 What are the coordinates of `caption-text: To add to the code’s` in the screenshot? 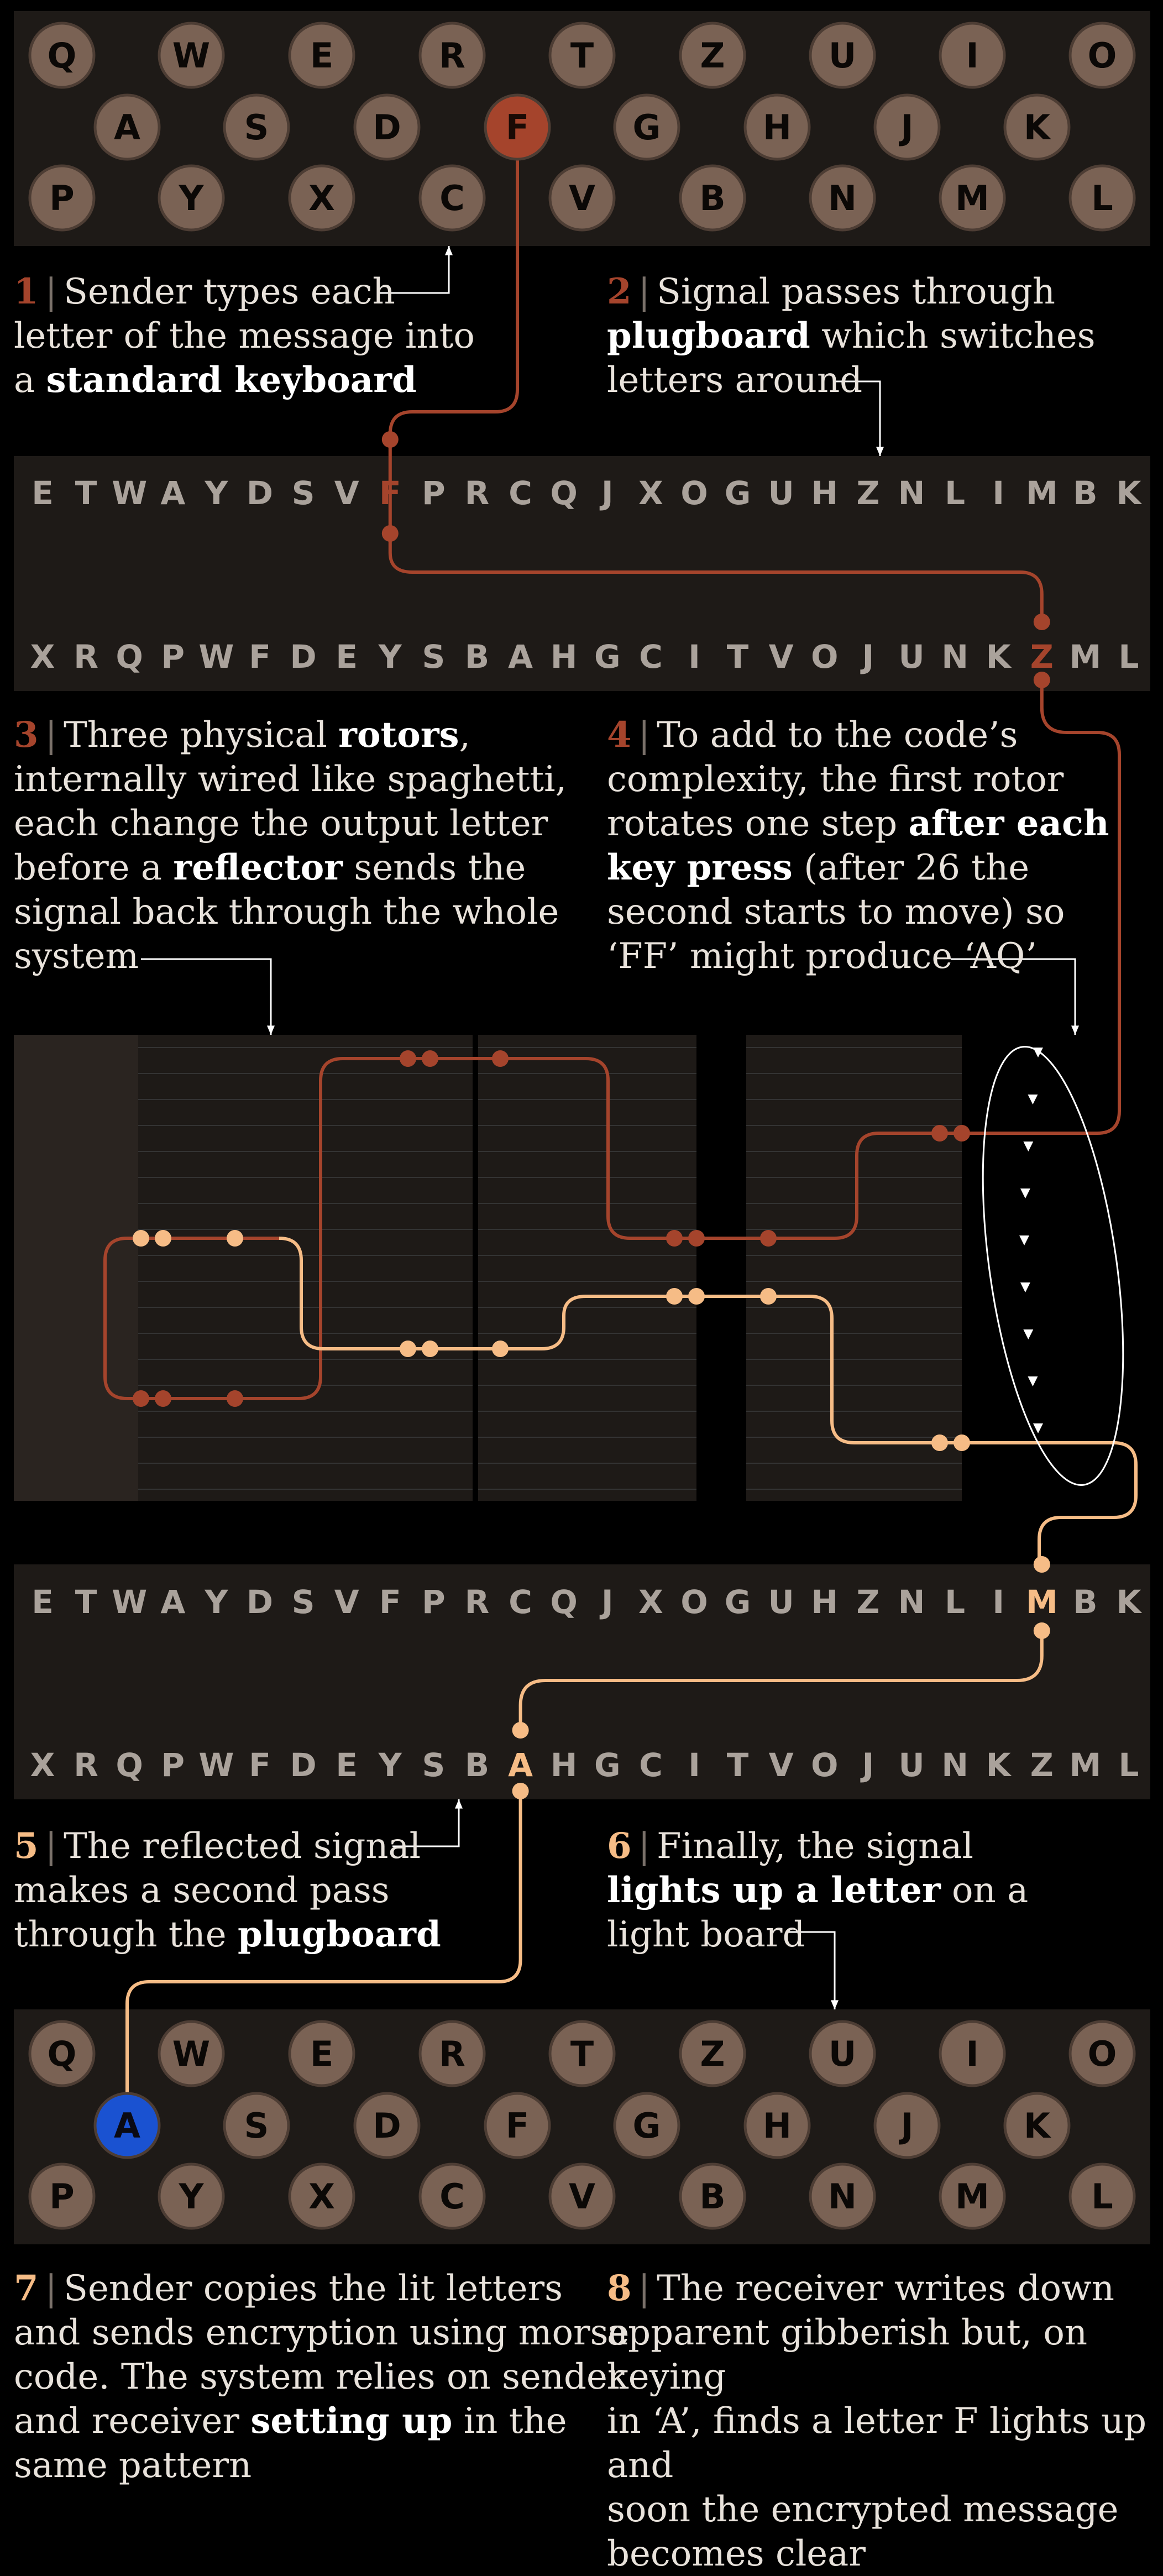 It's located at (837, 735).